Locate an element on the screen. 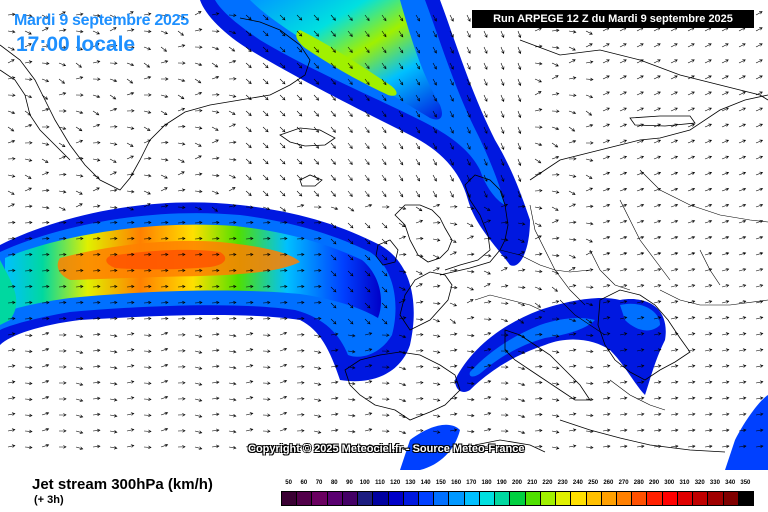 The image size is (768, 512). legend-label: 100 is located at coordinates (364, 483).